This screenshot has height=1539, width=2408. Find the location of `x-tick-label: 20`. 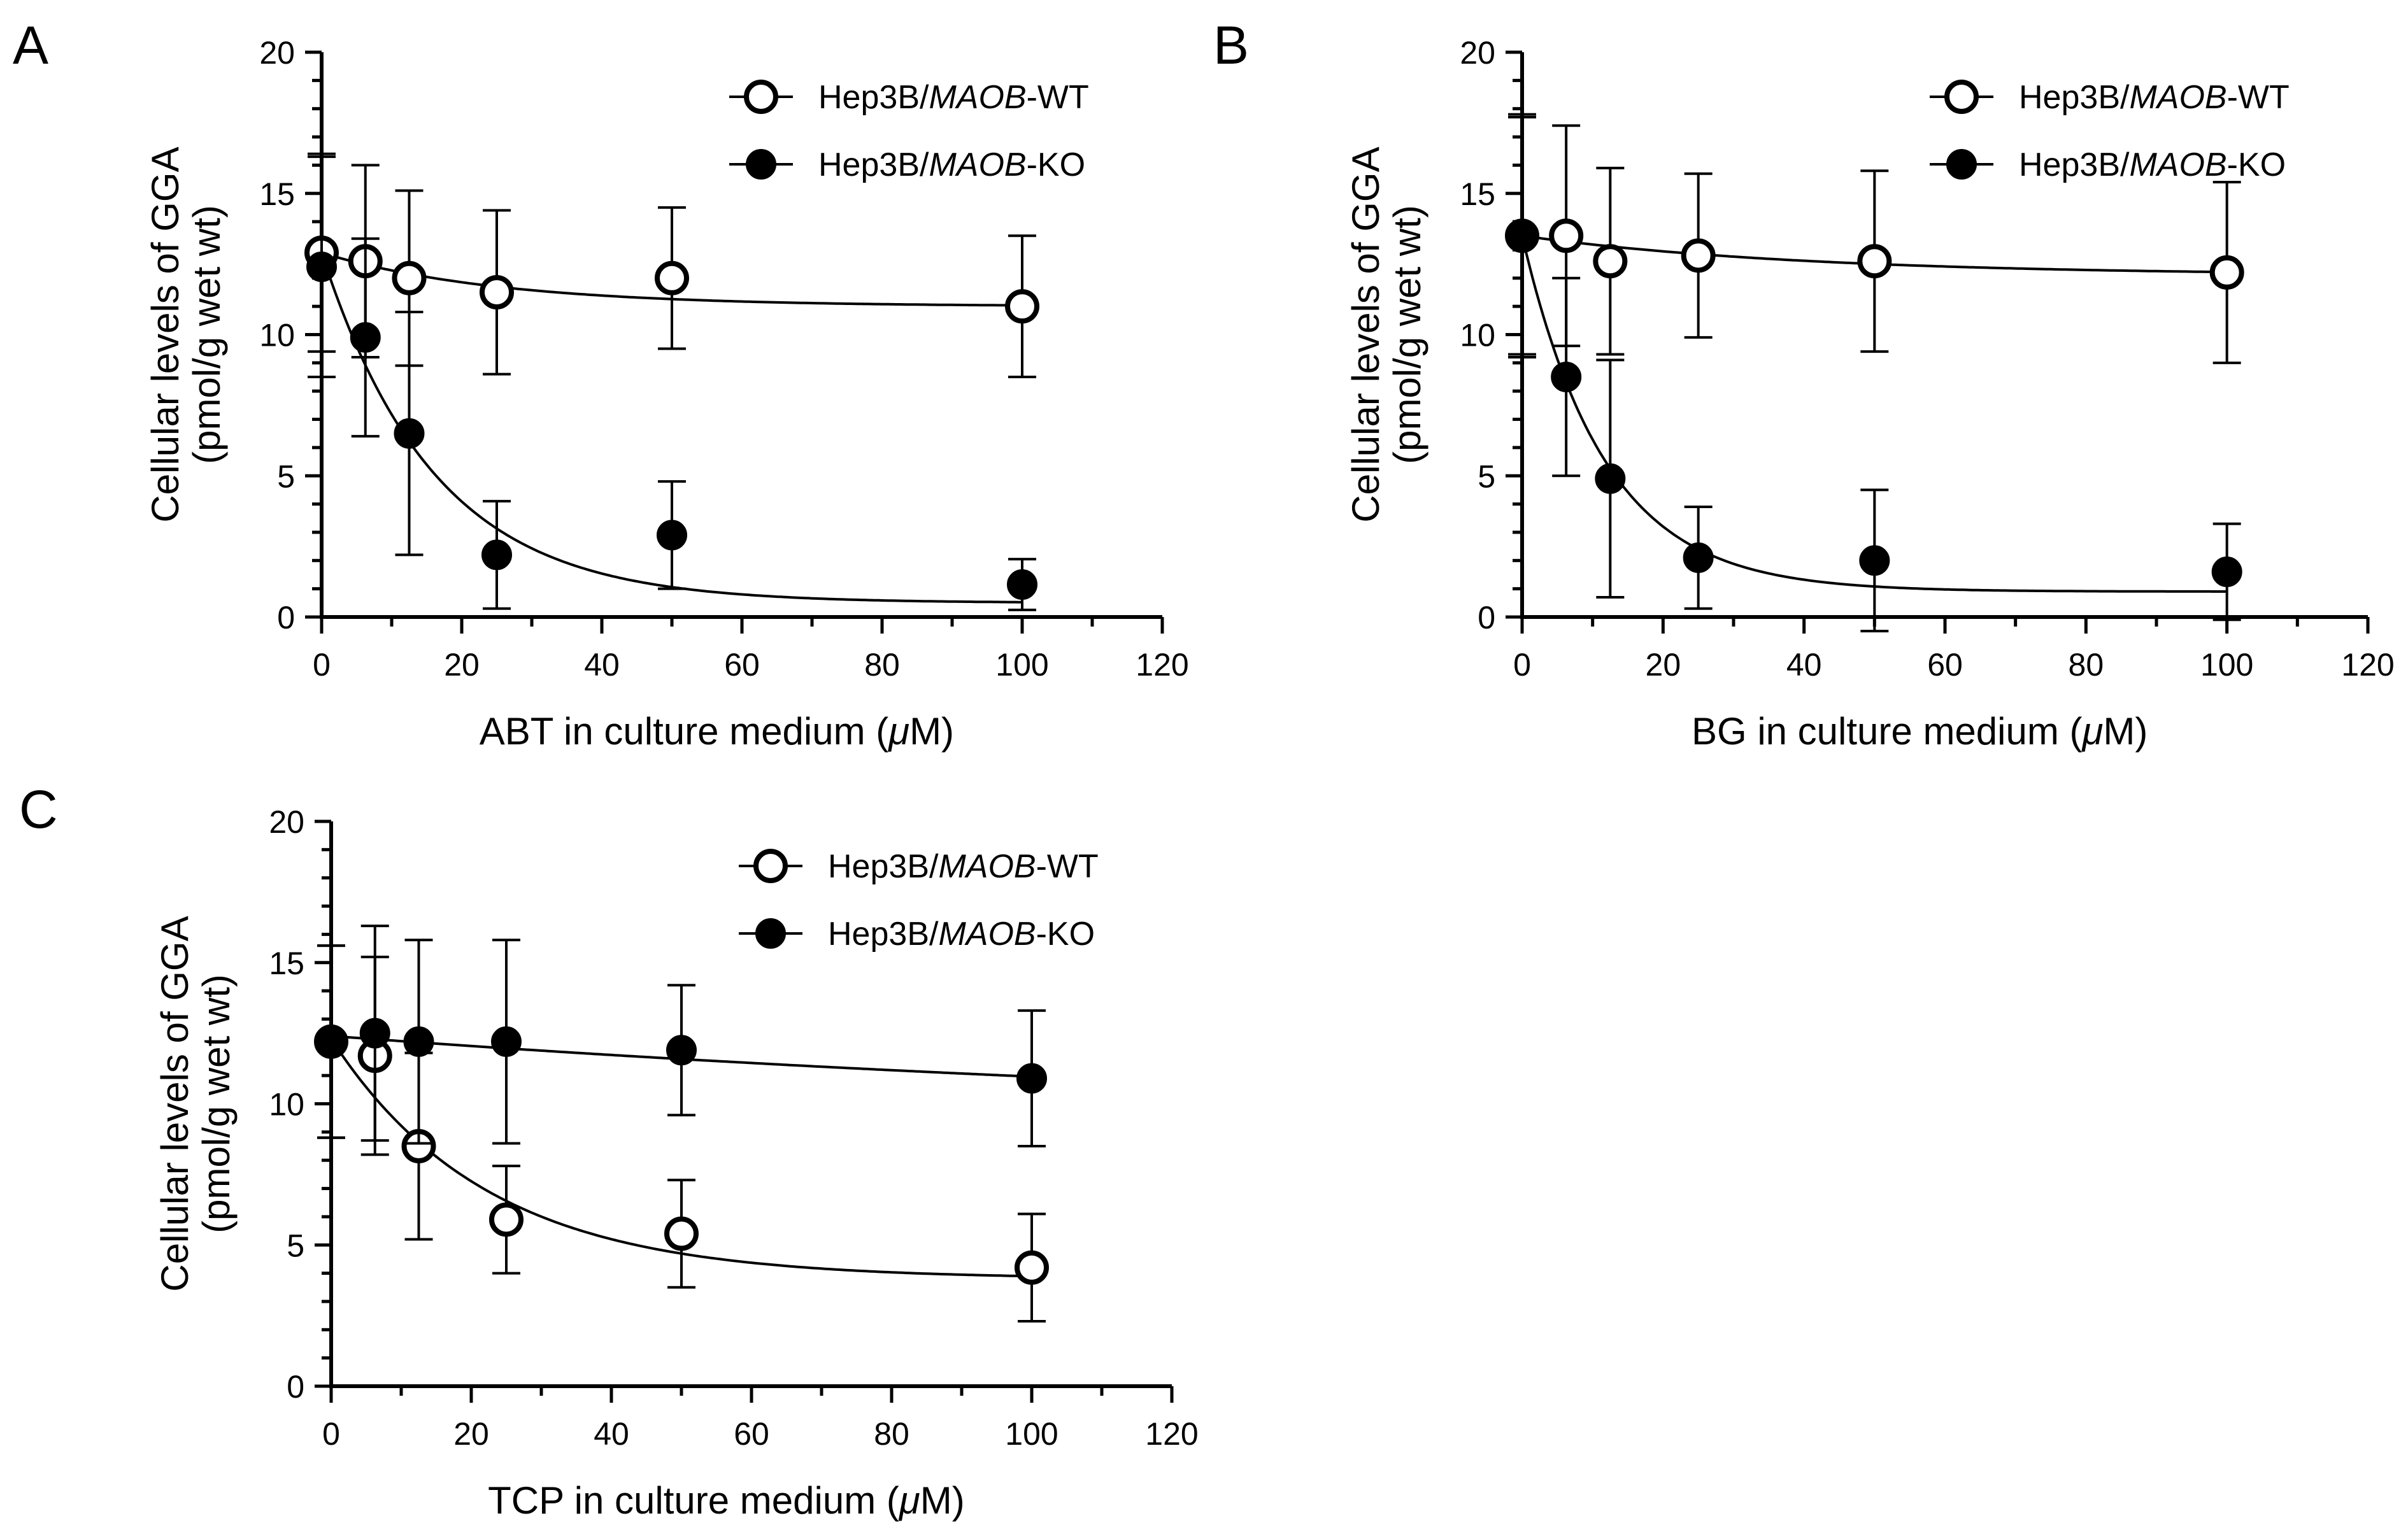

x-tick-label: 20 is located at coordinates (1663, 665).